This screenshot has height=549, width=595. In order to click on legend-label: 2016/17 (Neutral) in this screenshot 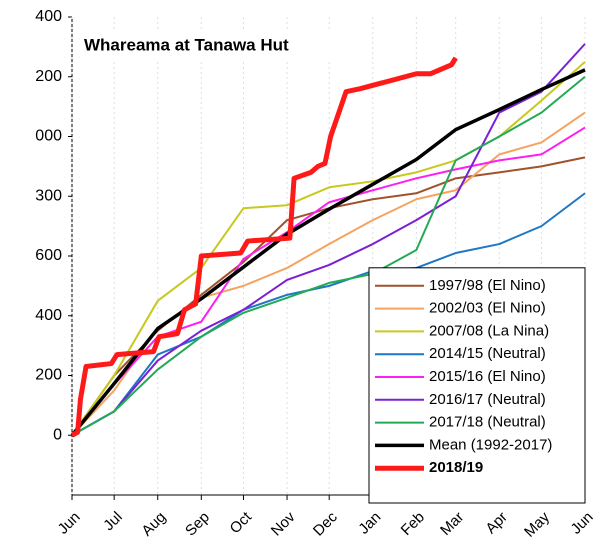, I will do `click(487, 399)`.